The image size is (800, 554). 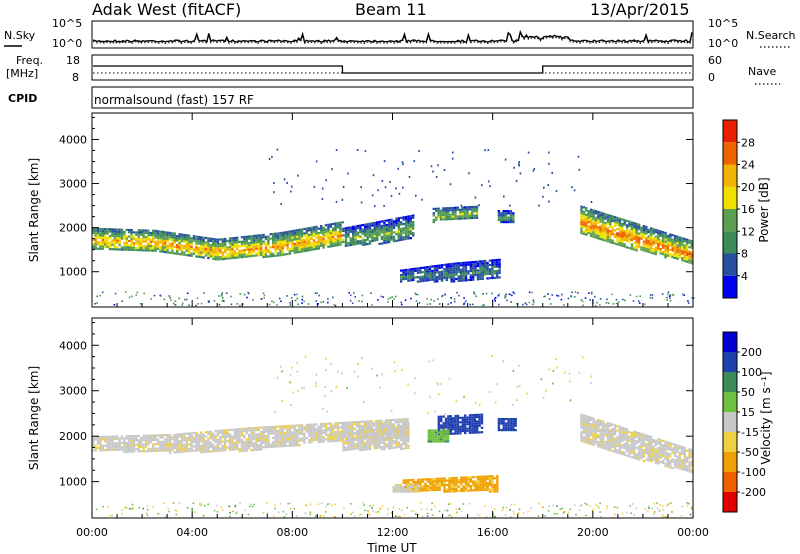 I want to click on nsky-label: N.Sky, so click(x=20, y=35).